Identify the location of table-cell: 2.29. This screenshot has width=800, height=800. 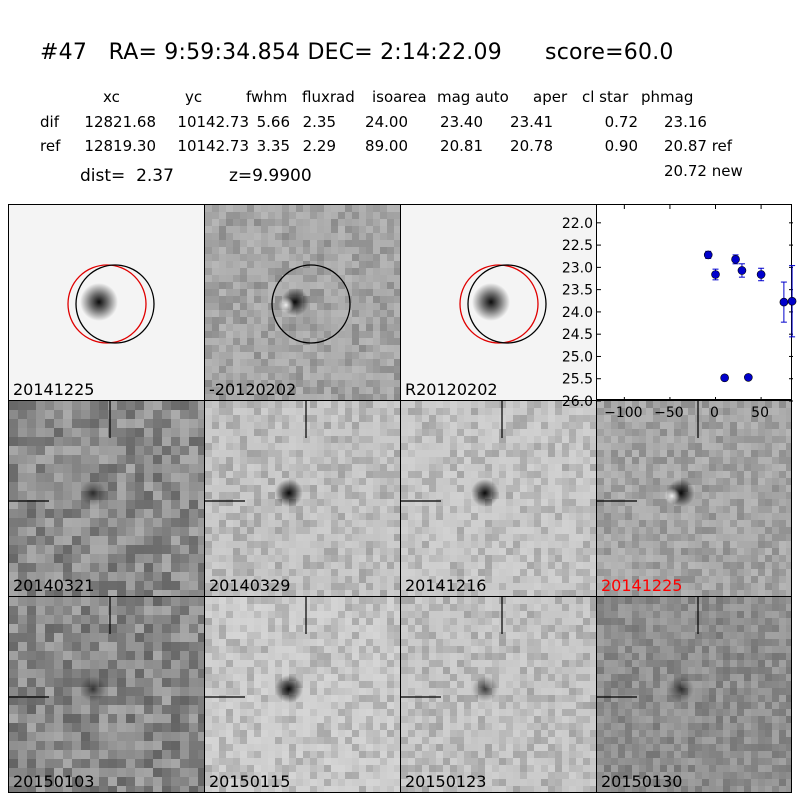
(319, 146).